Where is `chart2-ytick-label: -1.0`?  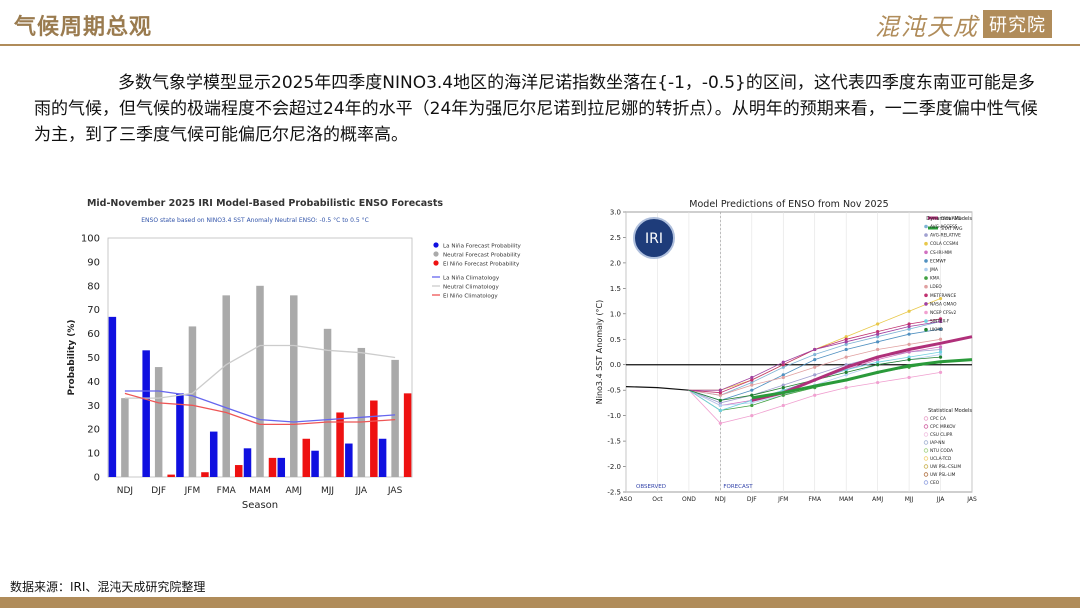 chart2-ytick-label: -1.0 is located at coordinates (614, 416).